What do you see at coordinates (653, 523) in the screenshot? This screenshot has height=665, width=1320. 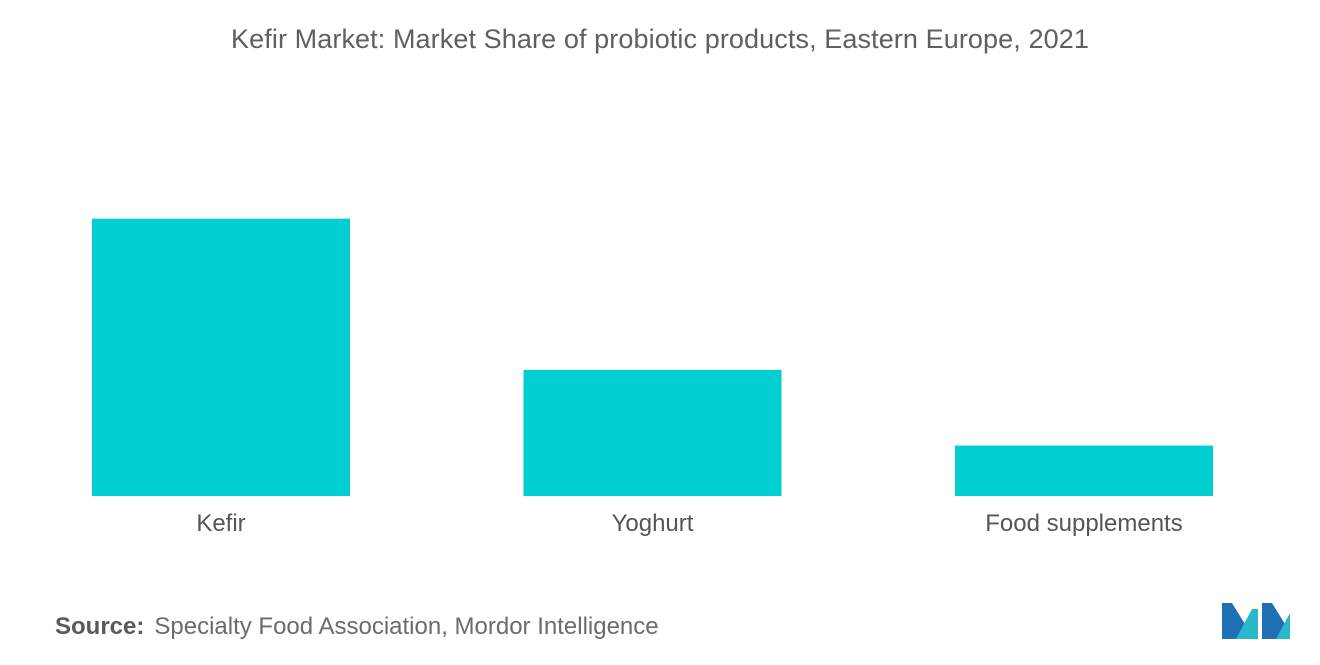 I see `x-tick-label: Yoghurt` at bounding box center [653, 523].